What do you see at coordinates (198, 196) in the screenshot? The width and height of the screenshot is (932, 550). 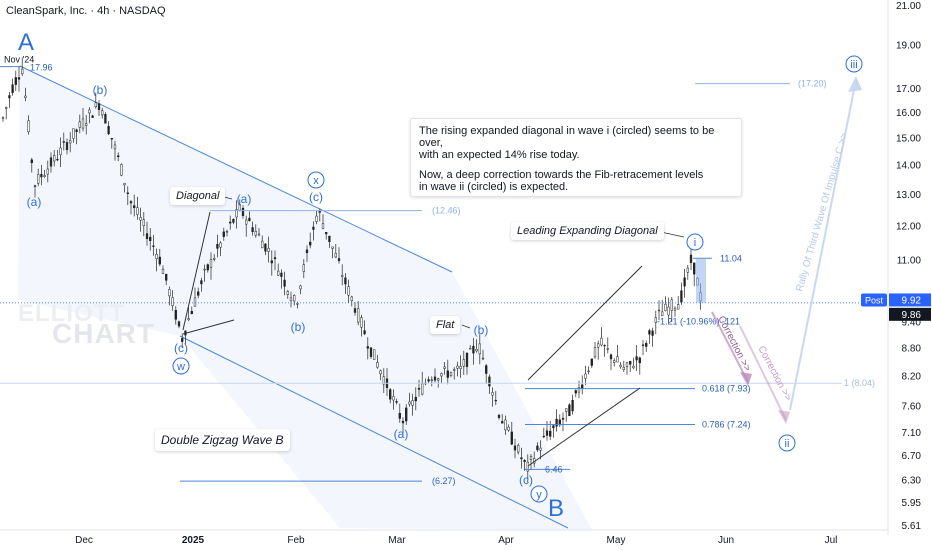 I see `diagonal-label: Diagonal` at bounding box center [198, 196].